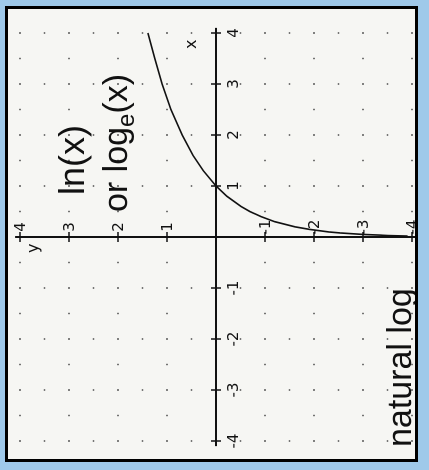  What do you see at coordinates (314, 227) in the screenshot?
I see `y-tick-label: -2` at bounding box center [314, 227].